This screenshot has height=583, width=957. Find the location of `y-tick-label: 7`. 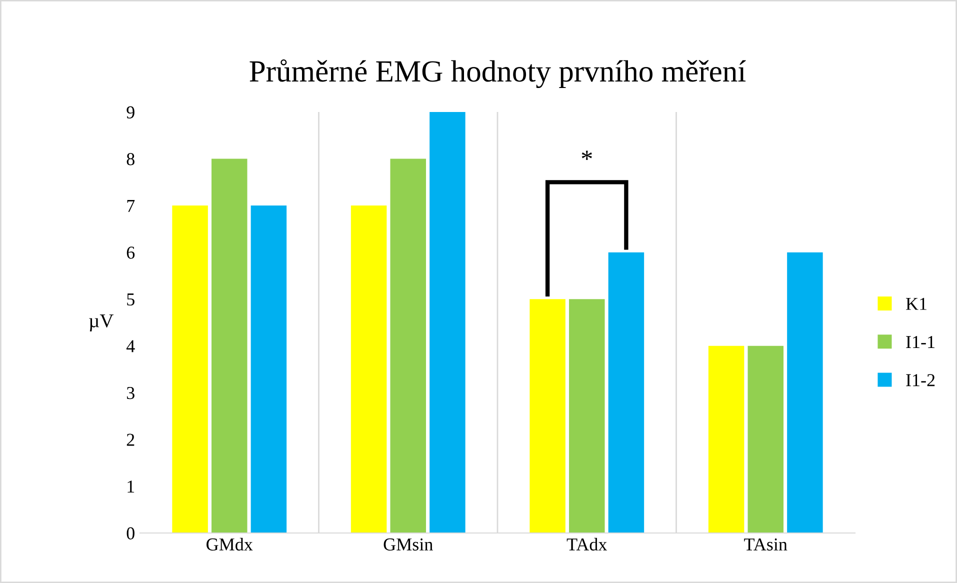

y-tick-label: 7 is located at coordinates (131, 206).